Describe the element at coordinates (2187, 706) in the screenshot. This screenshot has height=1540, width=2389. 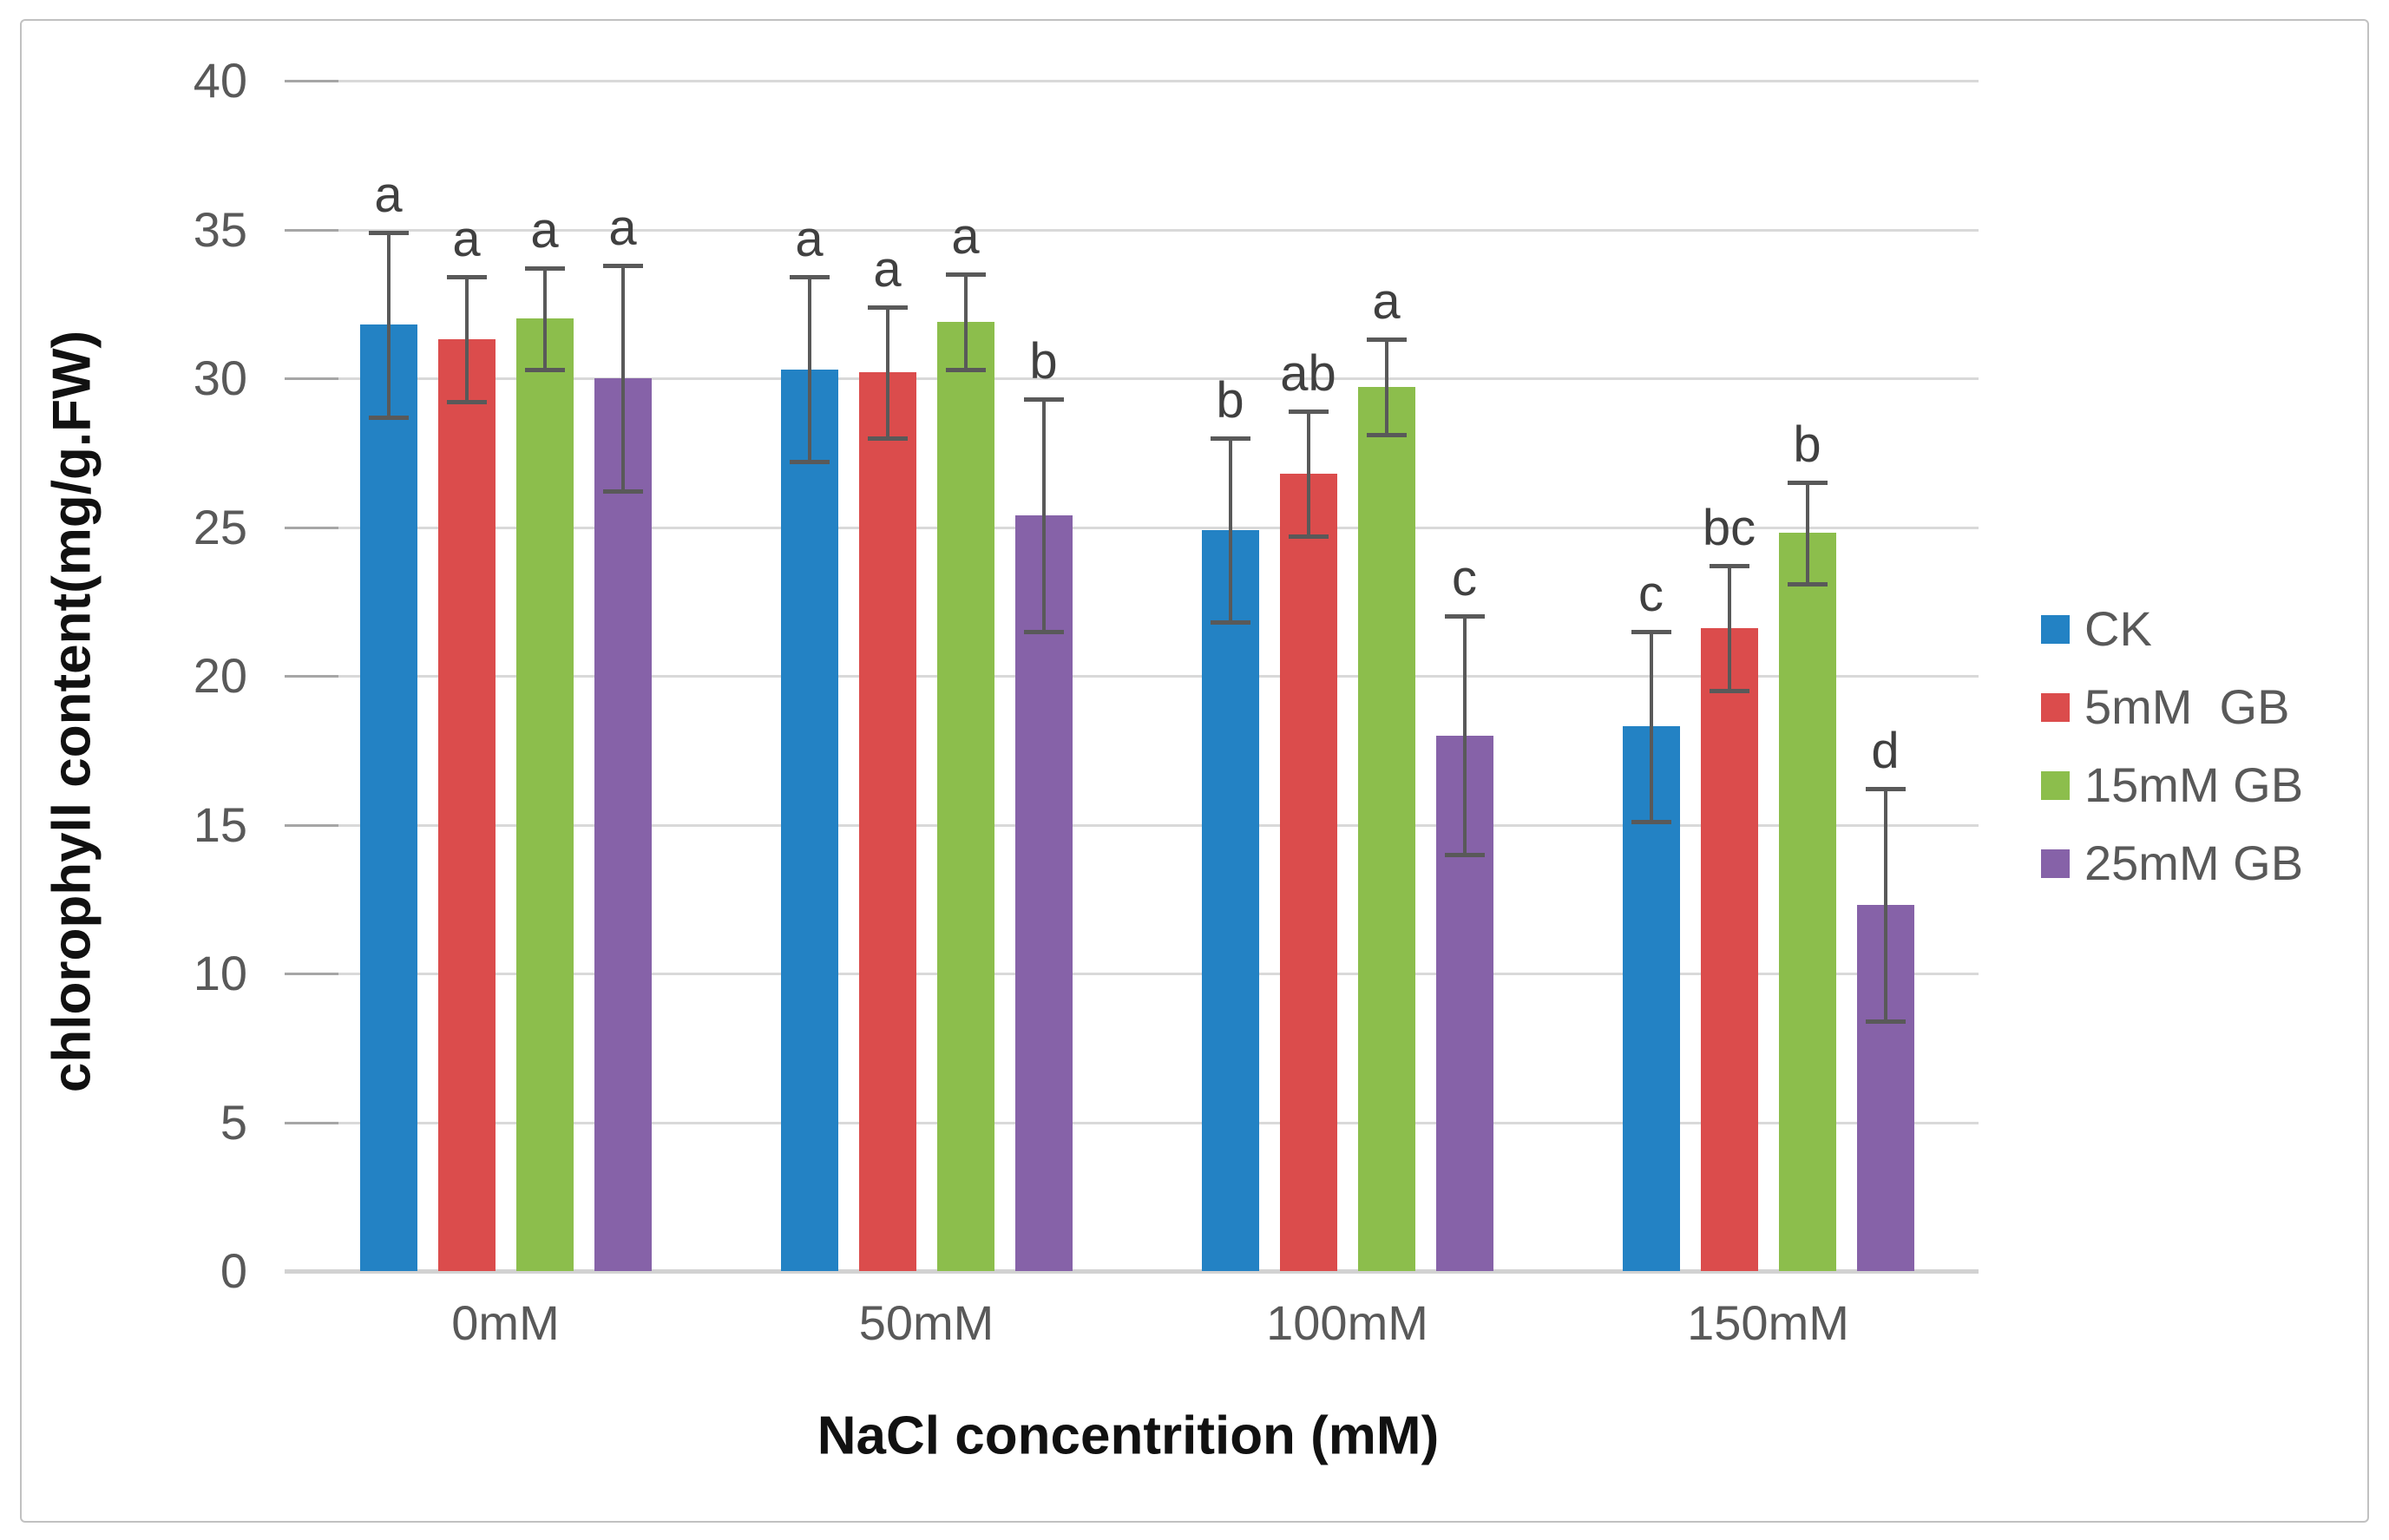
I see `legend-label: 5mM GB` at that location.